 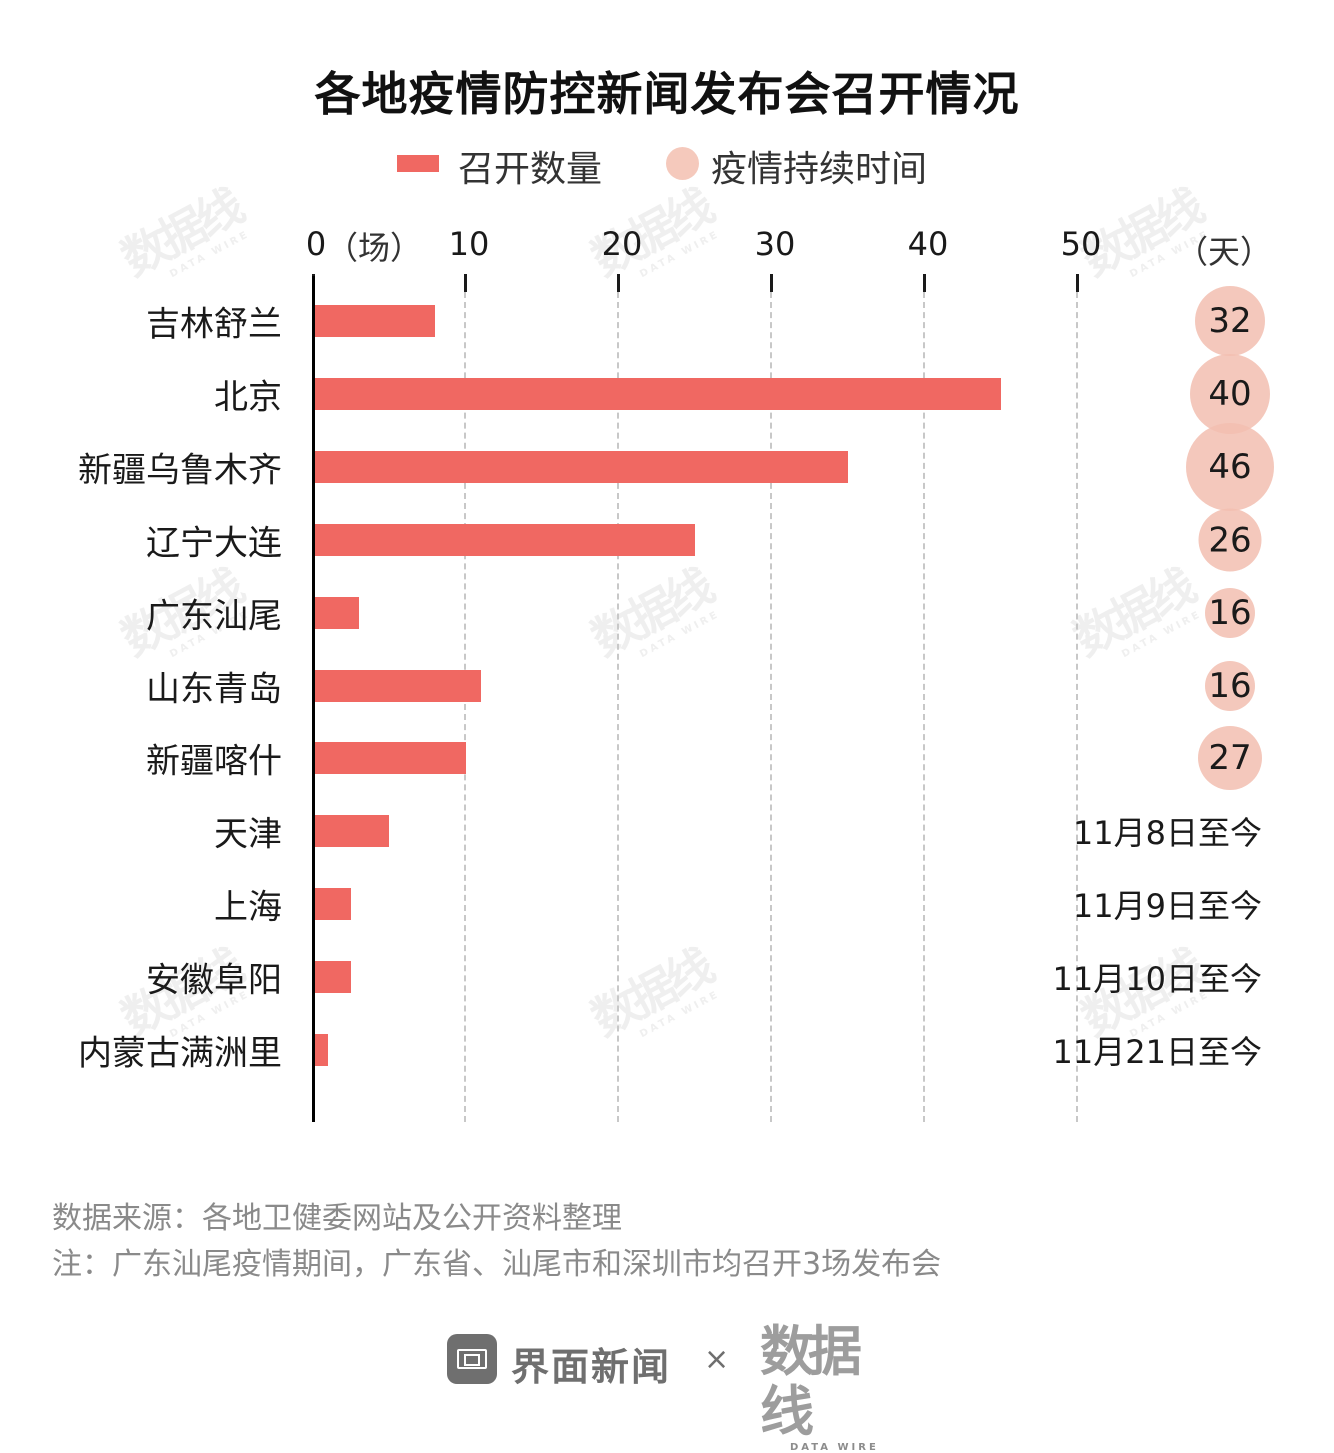 I want to click on x-tick-label: 10, so click(x=469, y=244).